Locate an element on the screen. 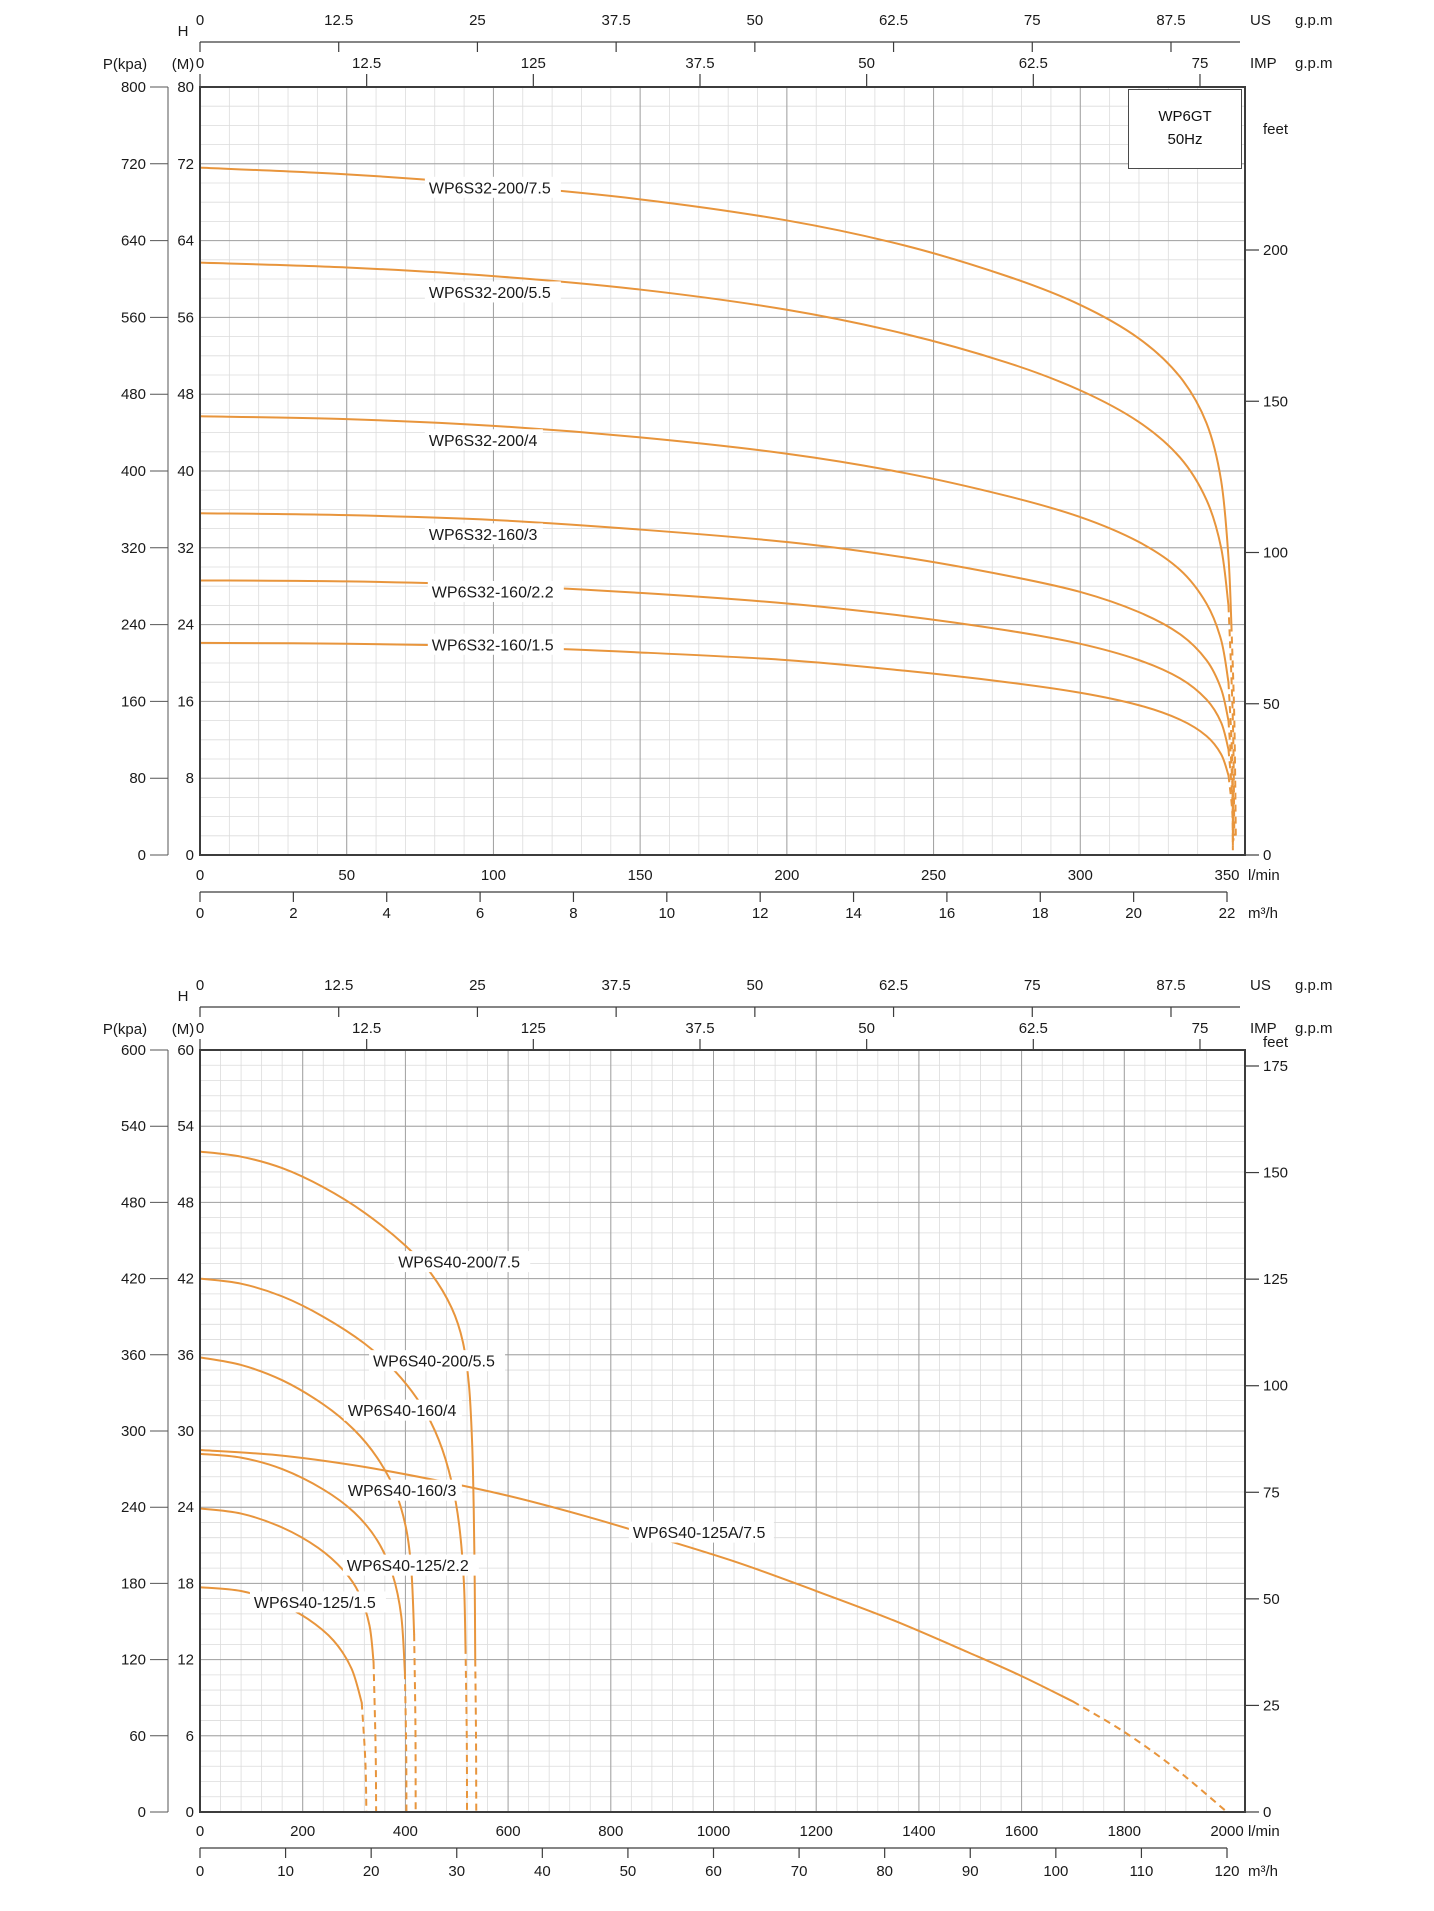 The image size is (1434, 1911). curve-label: WP6S40-125/1.5 is located at coordinates (315, 1603).